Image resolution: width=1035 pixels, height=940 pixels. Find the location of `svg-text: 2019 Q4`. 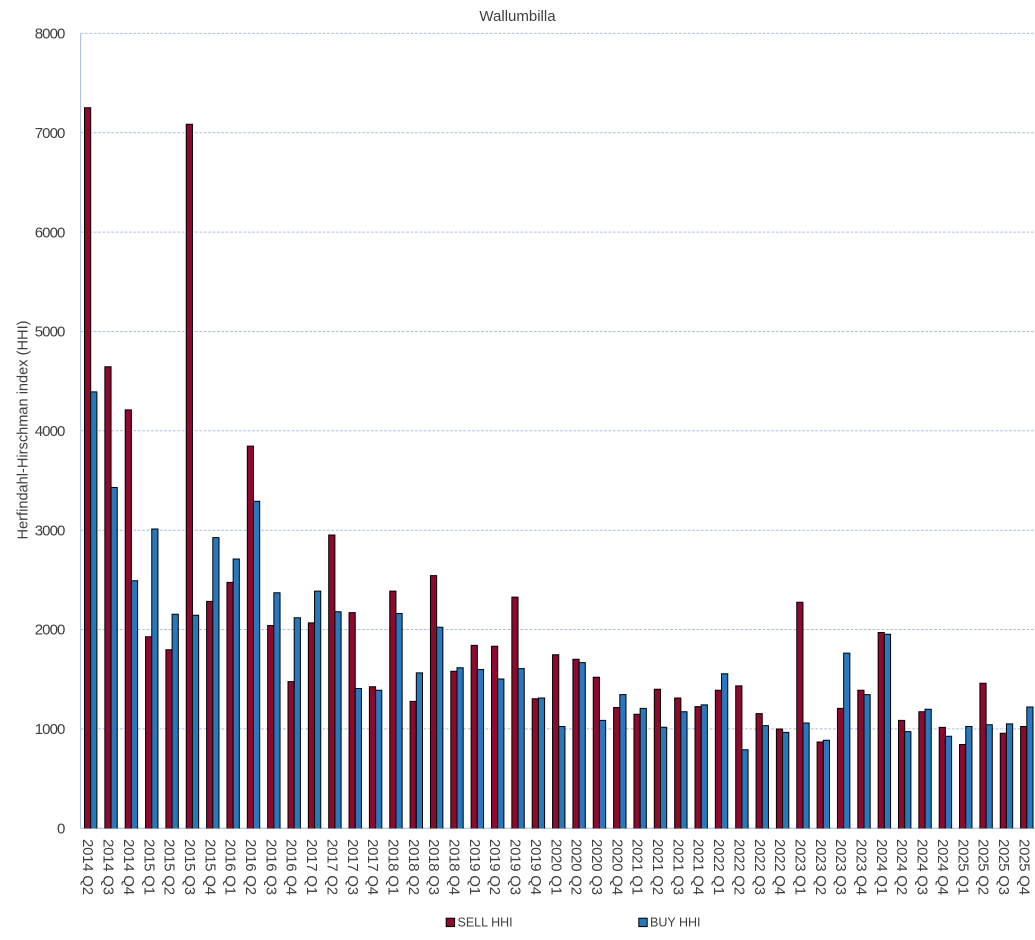

svg-text: 2019 Q4 is located at coordinates (535, 867).